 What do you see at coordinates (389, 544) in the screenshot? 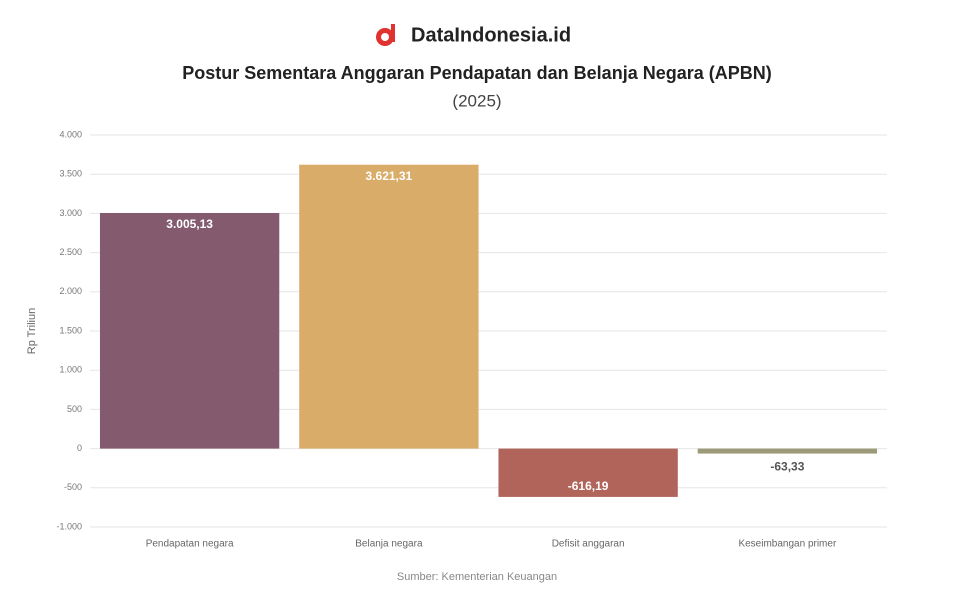
I see `x-tick-label: Belanja negara` at bounding box center [389, 544].